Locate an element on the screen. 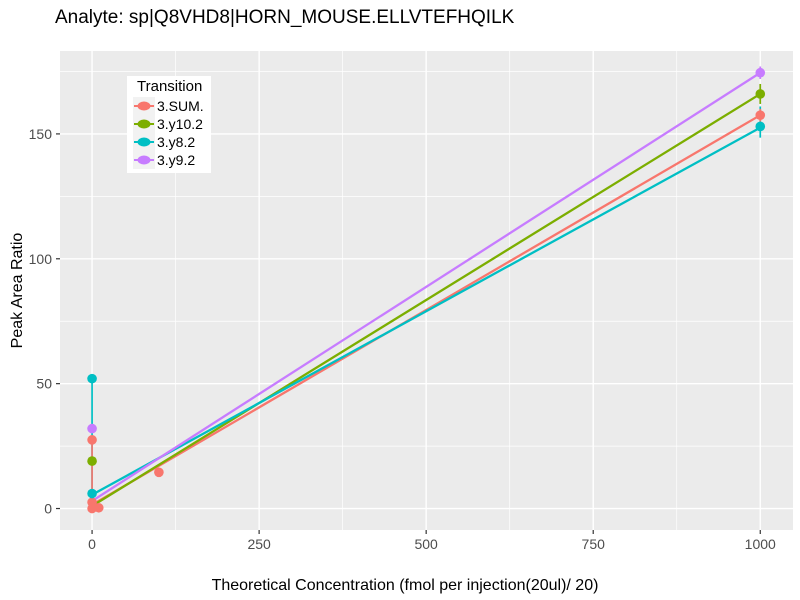 This screenshot has width=800, height=600. legend: Transition 3.SUM. 3.y10.2 3.y8.2 3.y9.2 is located at coordinates (169, 124).